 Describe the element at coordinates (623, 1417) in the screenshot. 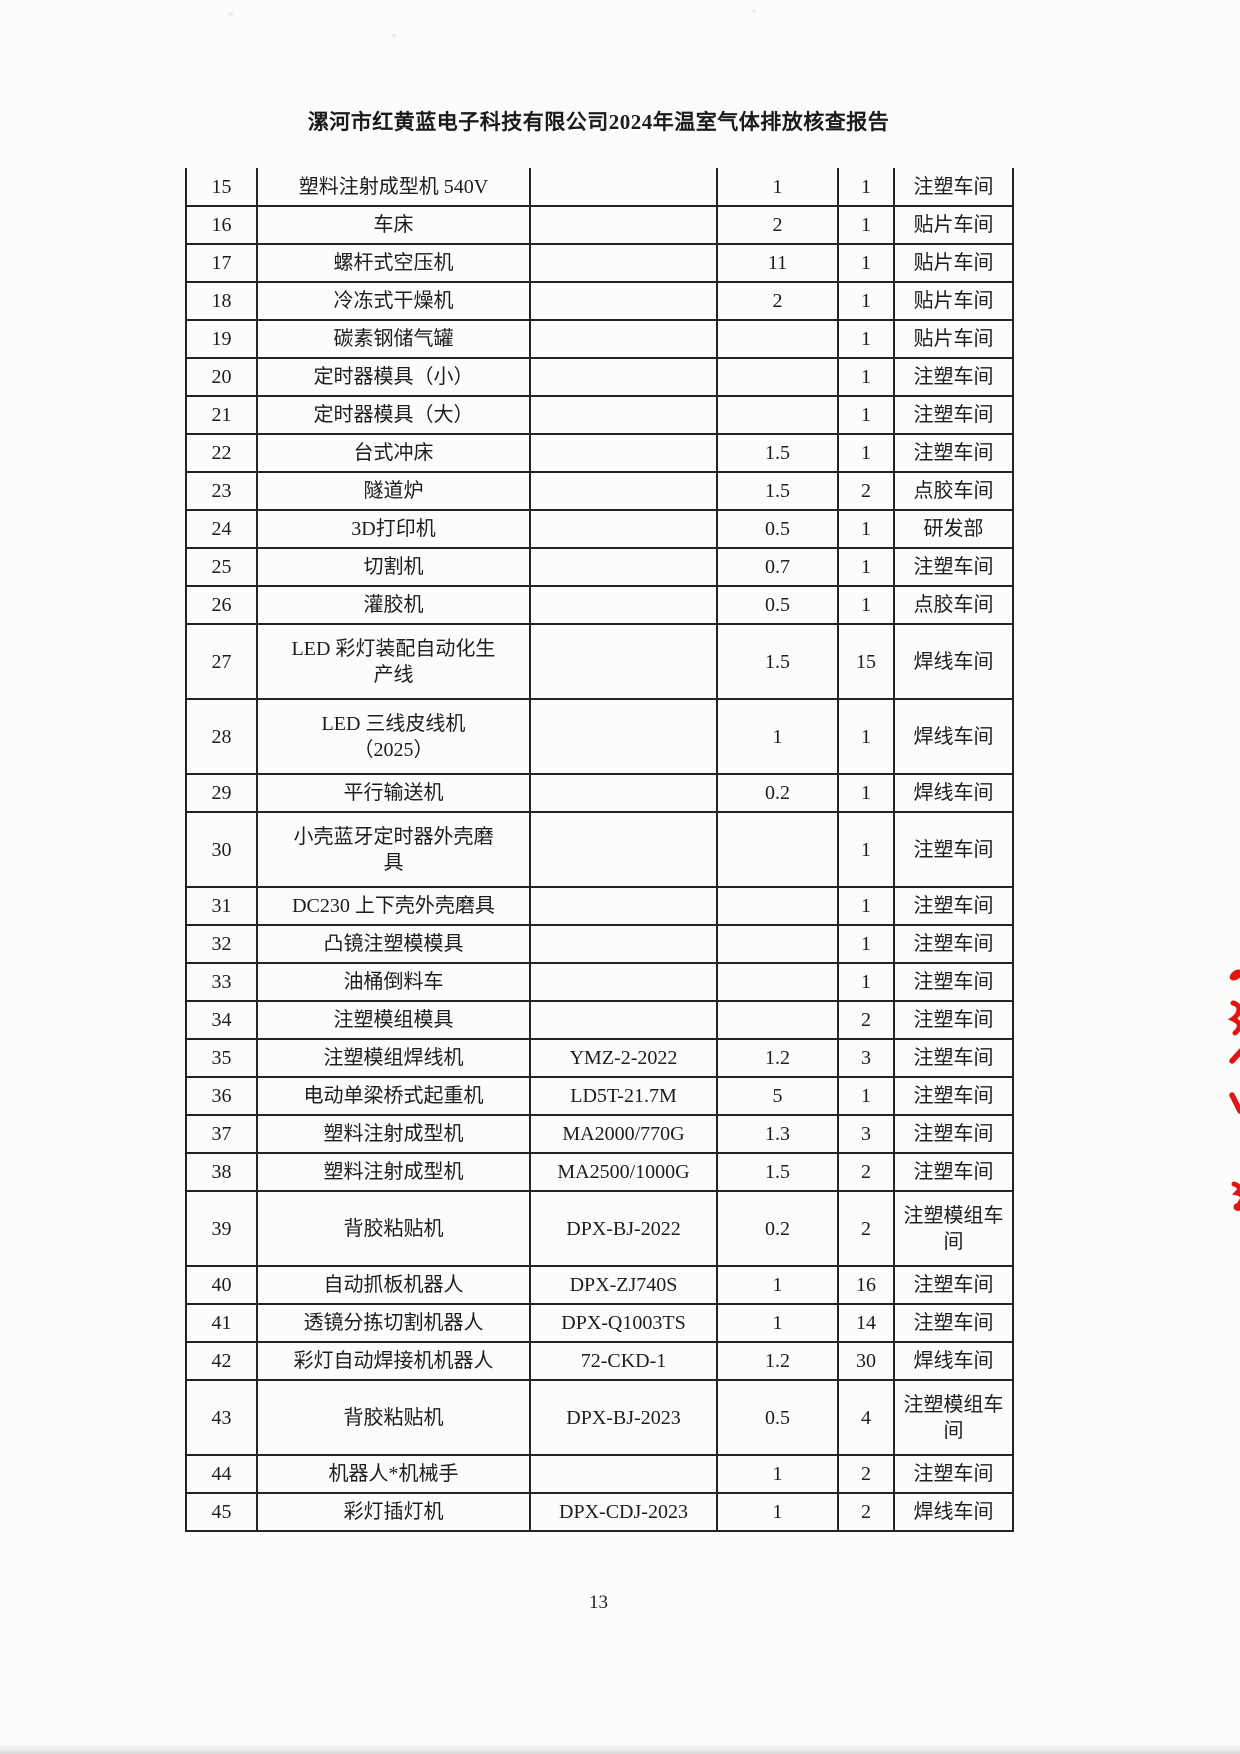

I see `model-cell: DPX-BJ-2023` at that location.